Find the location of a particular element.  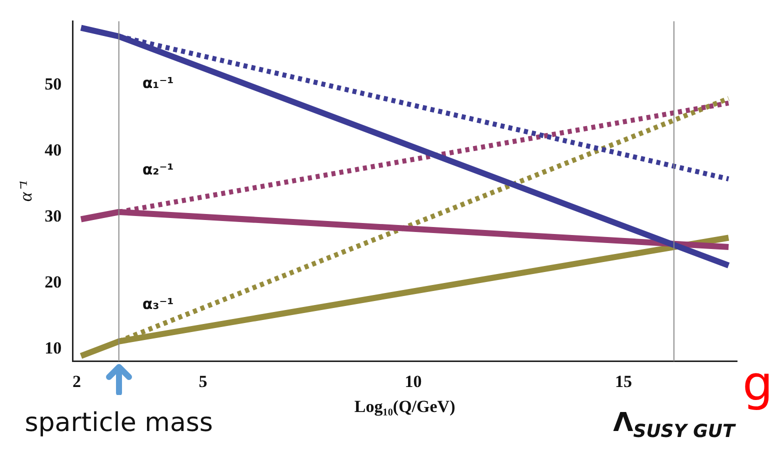

y-tick-label: 10 is located at coordinates (53, 348).